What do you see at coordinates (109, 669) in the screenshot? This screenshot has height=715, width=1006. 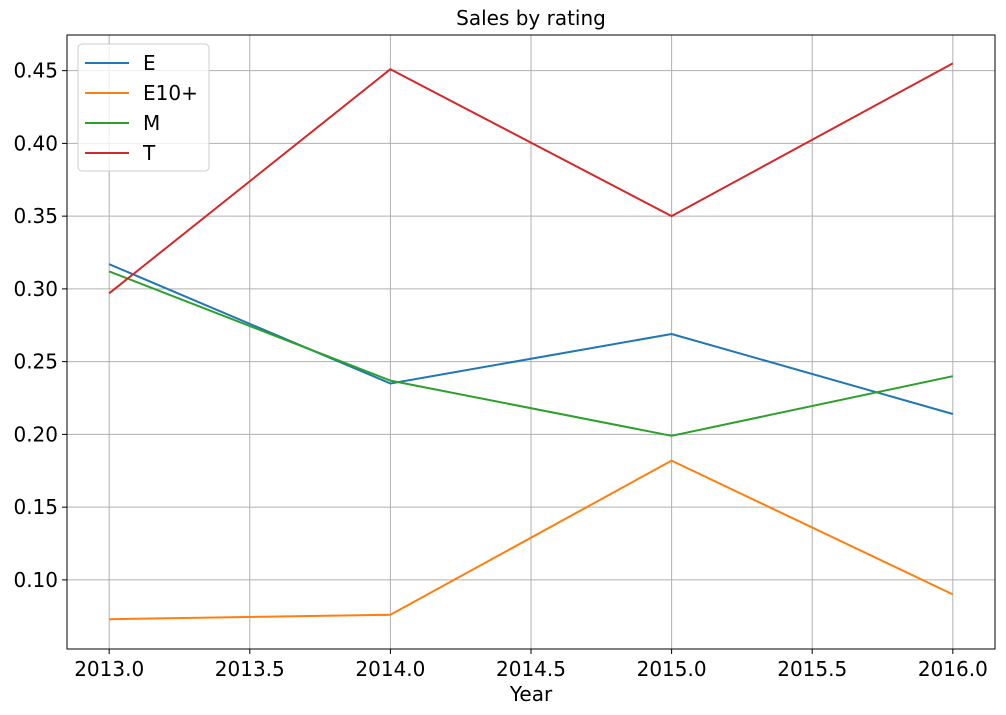 I see `x-tick-label: 2013.0` at bounding box center [109, 669].